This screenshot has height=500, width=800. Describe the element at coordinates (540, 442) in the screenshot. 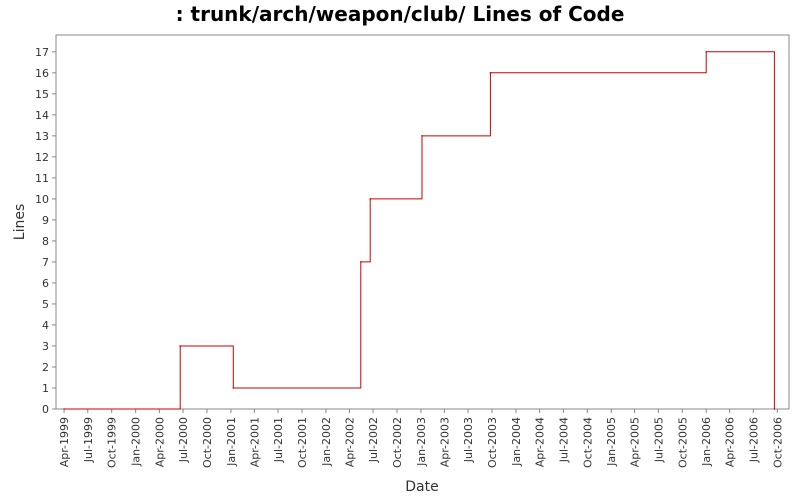

I see `x-tick-label: Apr-2004` at that location.